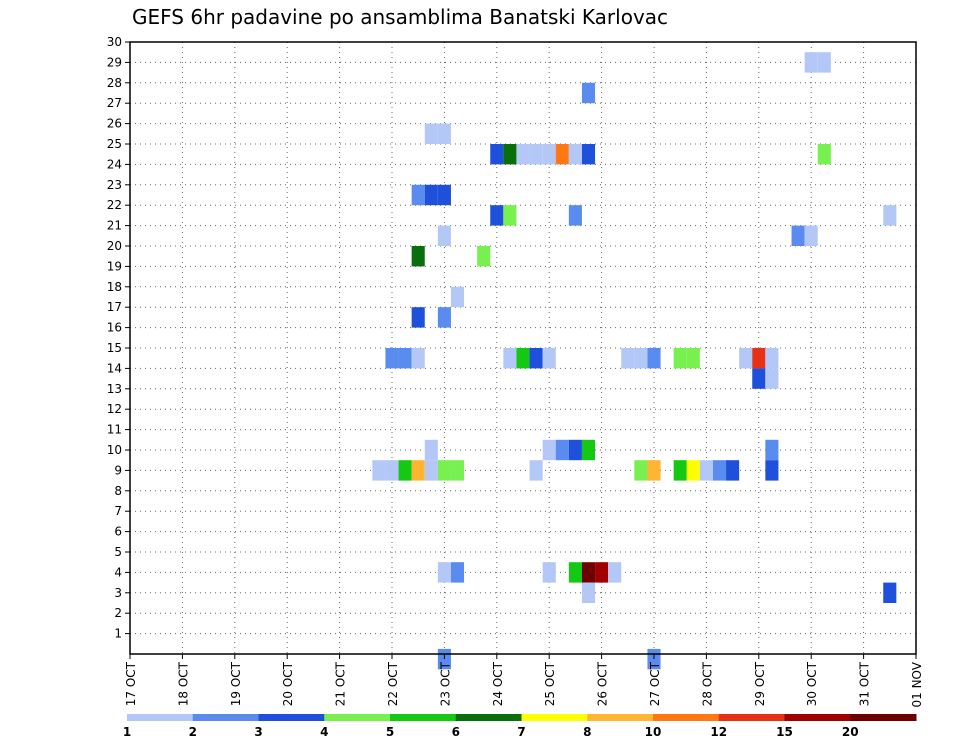 Image resolution: width=960 pixels, height=742 pixels. What do you see at coordinates (114, 164) in the screenshot?
I see `y-tick-label: 24` at bounding box center [114, 164].